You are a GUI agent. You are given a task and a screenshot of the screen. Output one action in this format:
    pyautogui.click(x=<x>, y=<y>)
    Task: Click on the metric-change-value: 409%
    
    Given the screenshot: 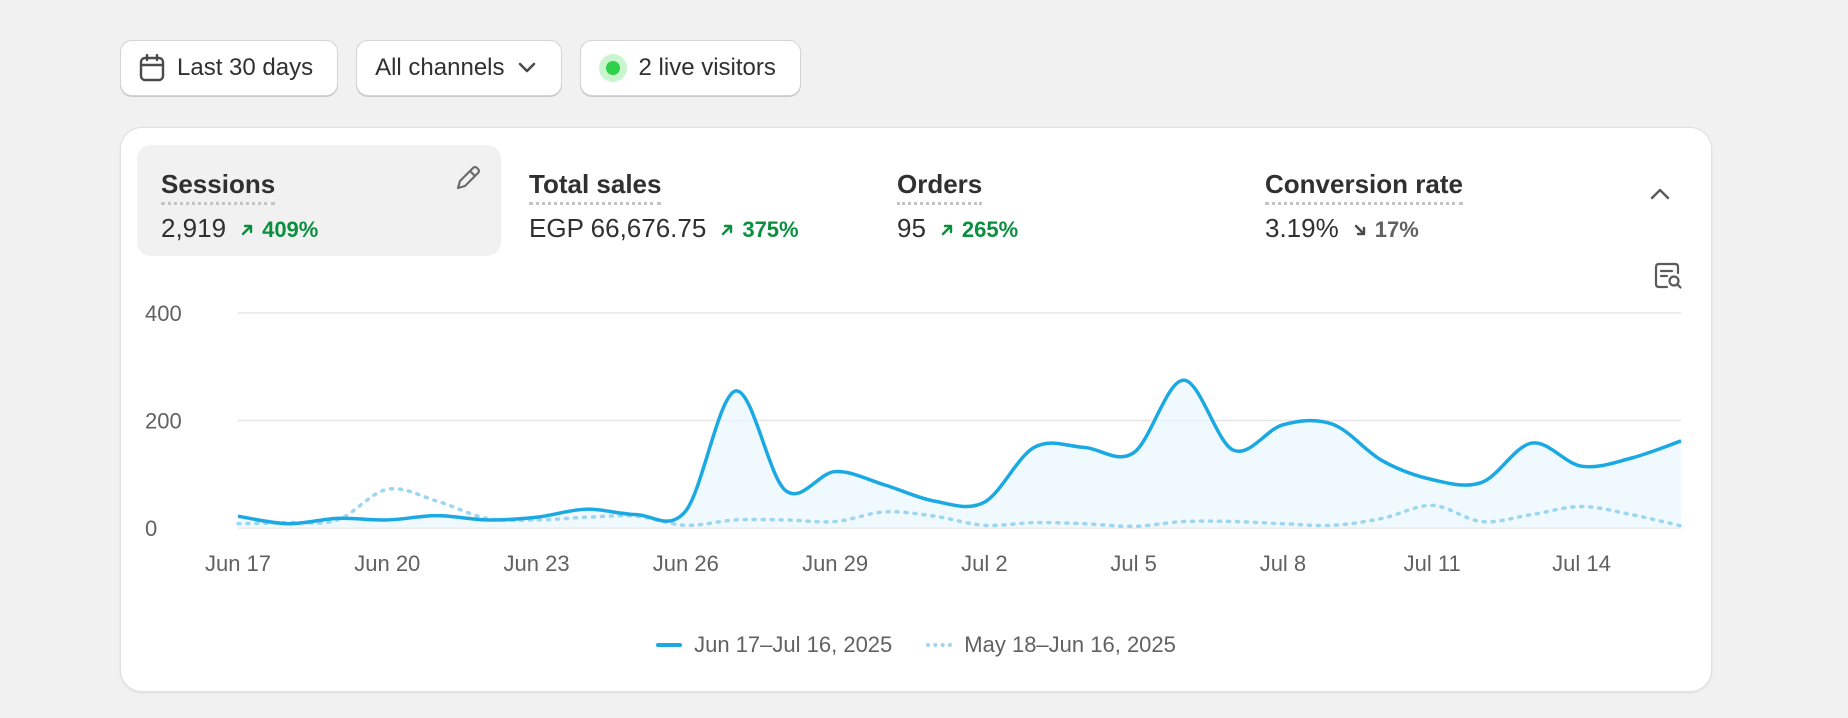 What is the action you would take?
    pyautogui.click(x=290, y=229)
    